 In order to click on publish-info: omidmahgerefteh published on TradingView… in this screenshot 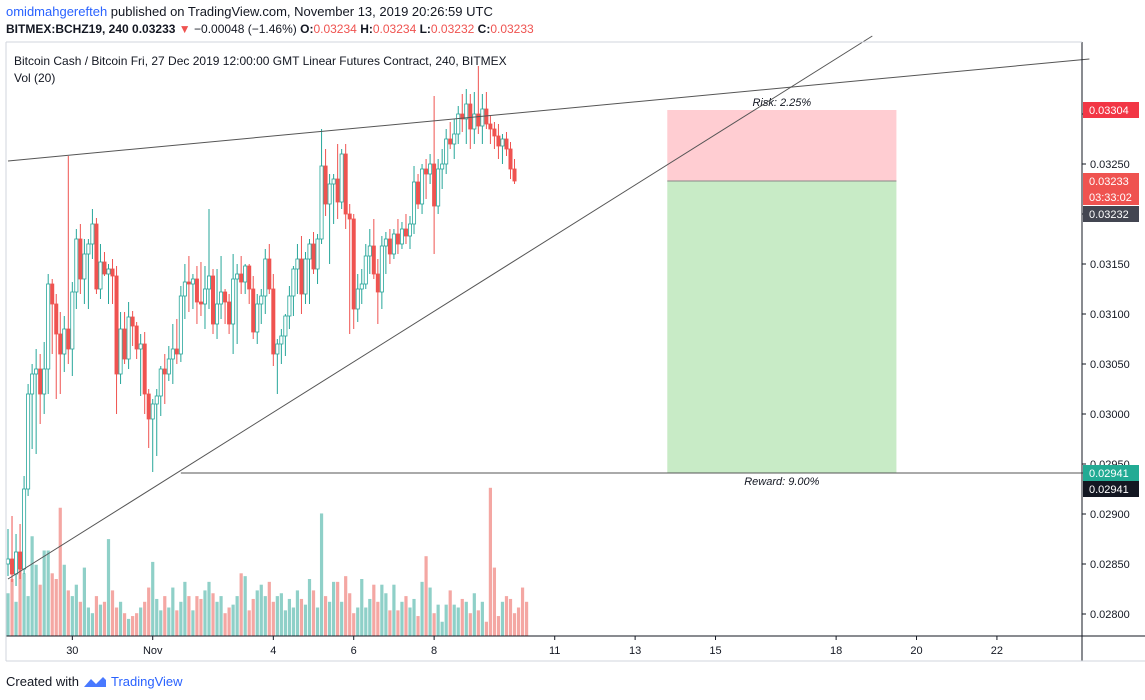, I will do `click(249, 11)`.